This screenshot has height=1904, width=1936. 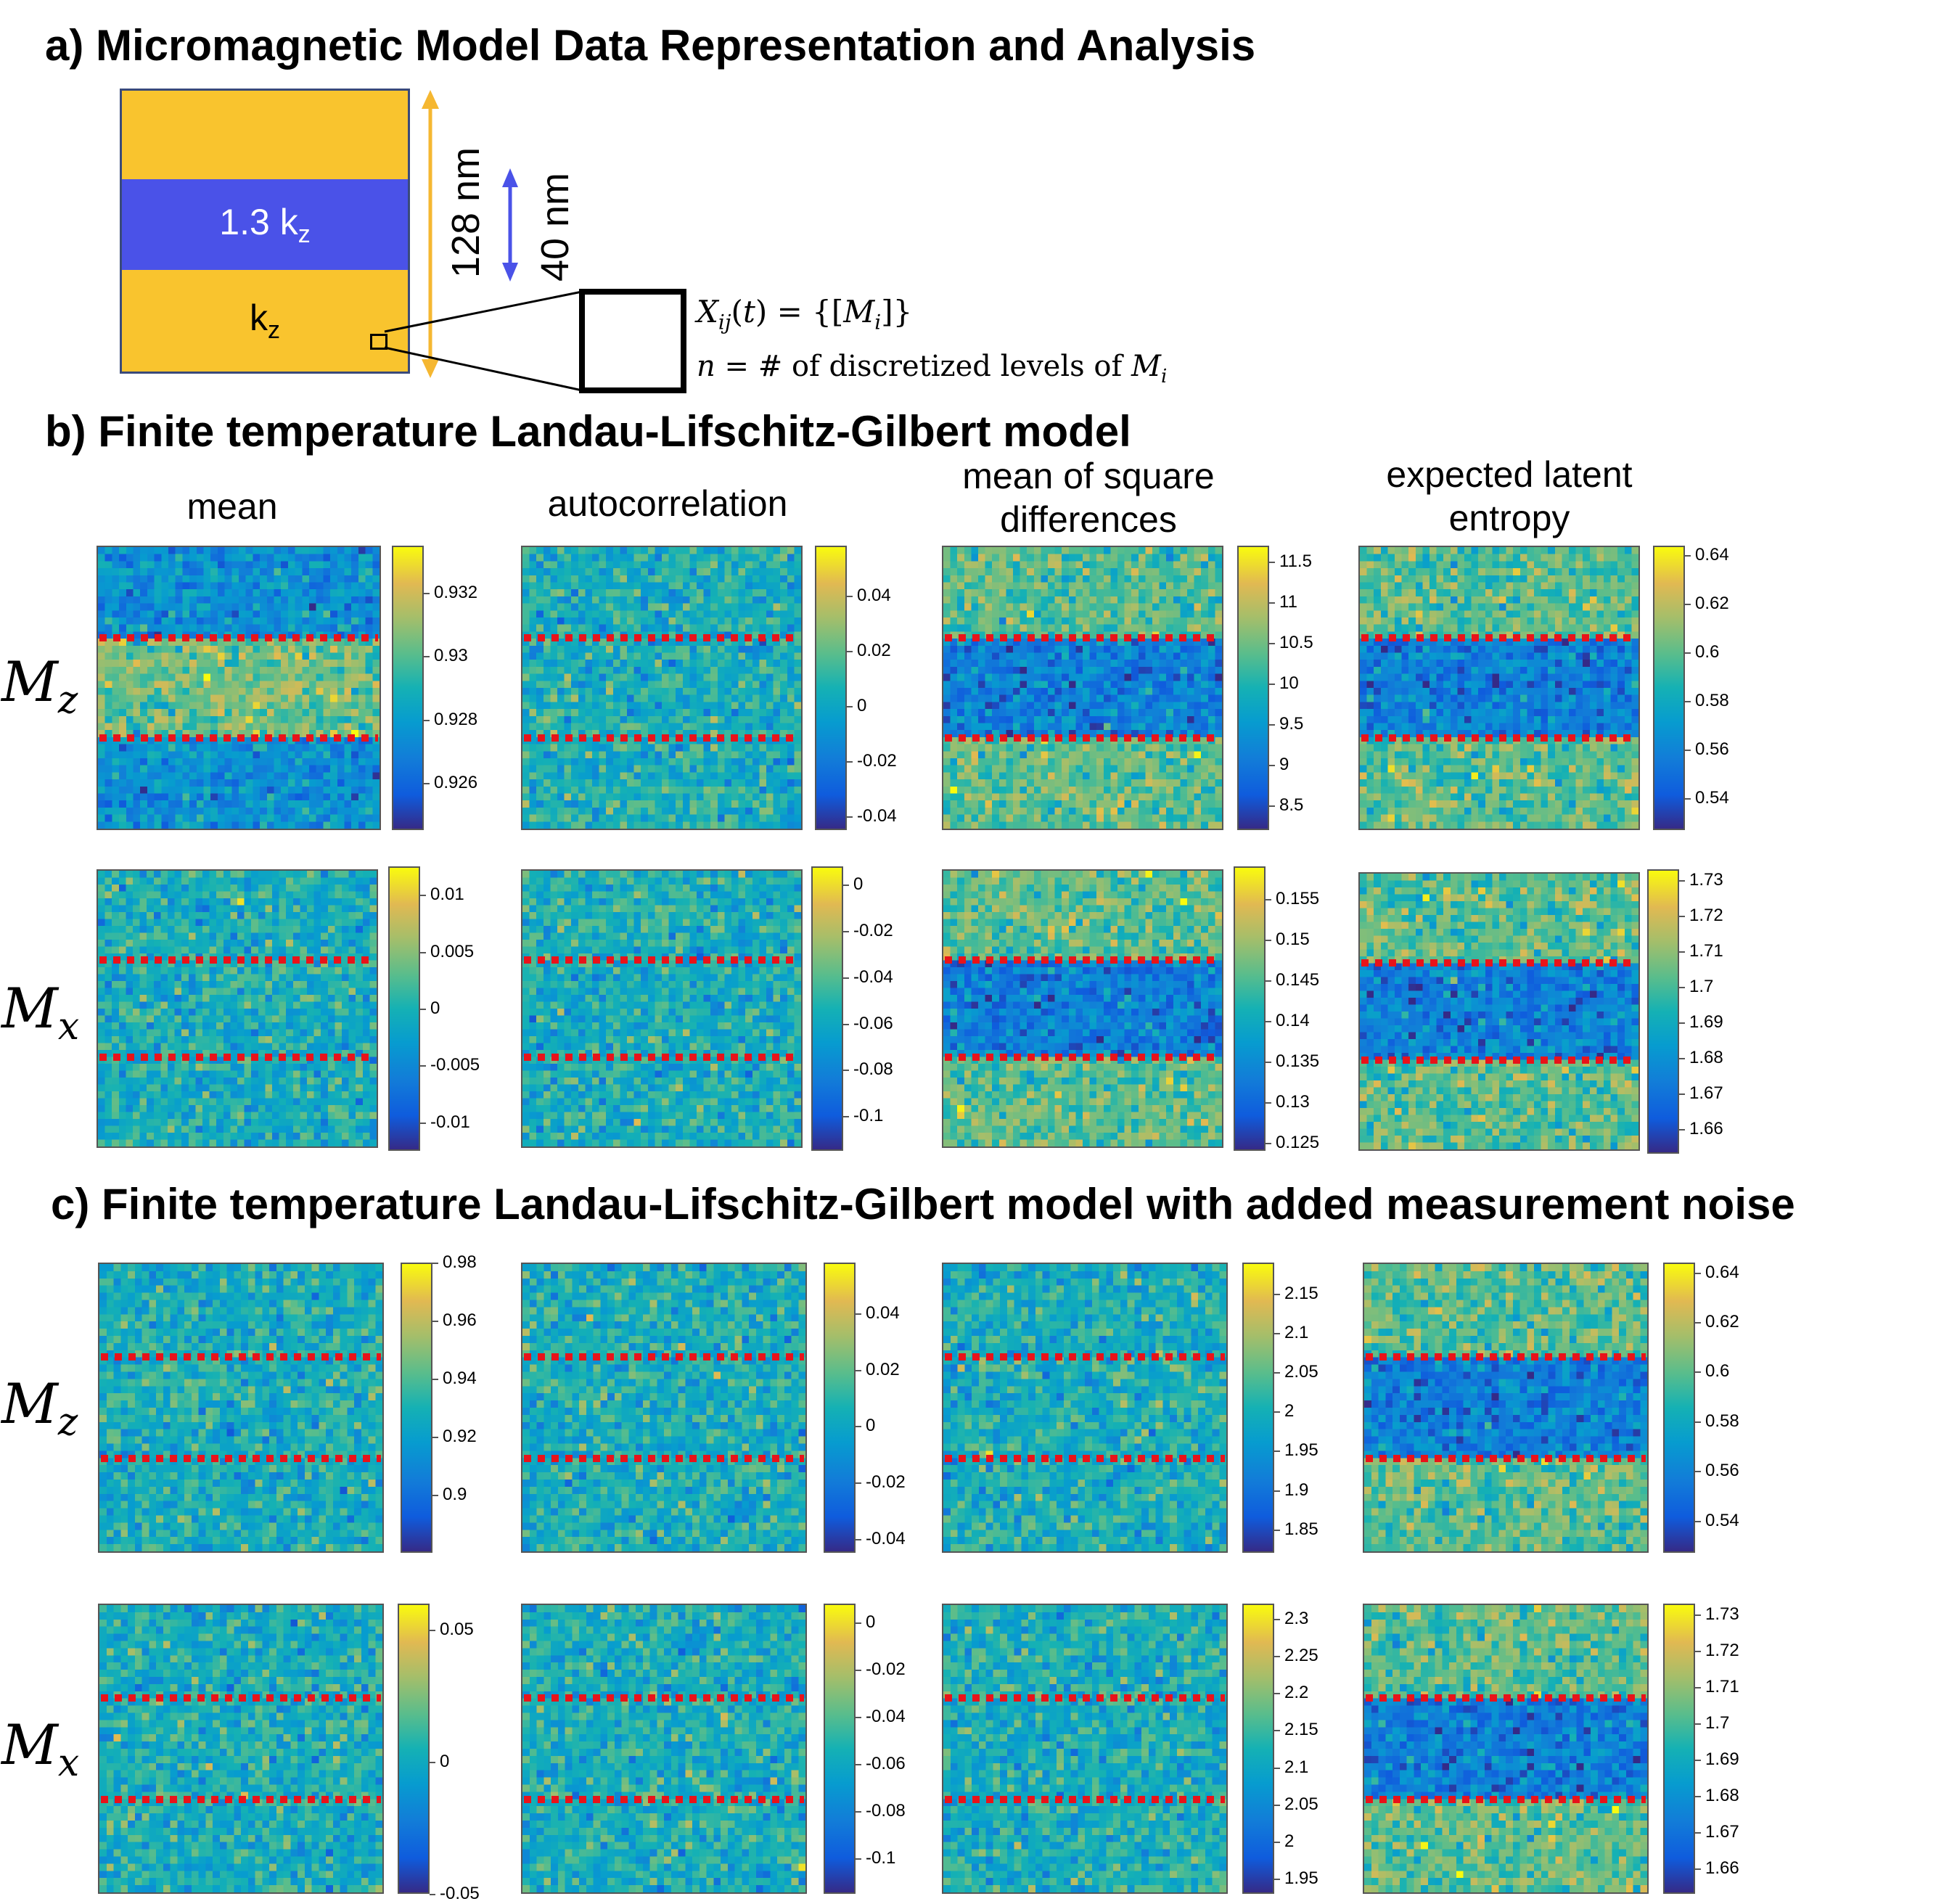 I want to click on heatmap-c-Mz-entropy, so click(x=1506, y=1408).